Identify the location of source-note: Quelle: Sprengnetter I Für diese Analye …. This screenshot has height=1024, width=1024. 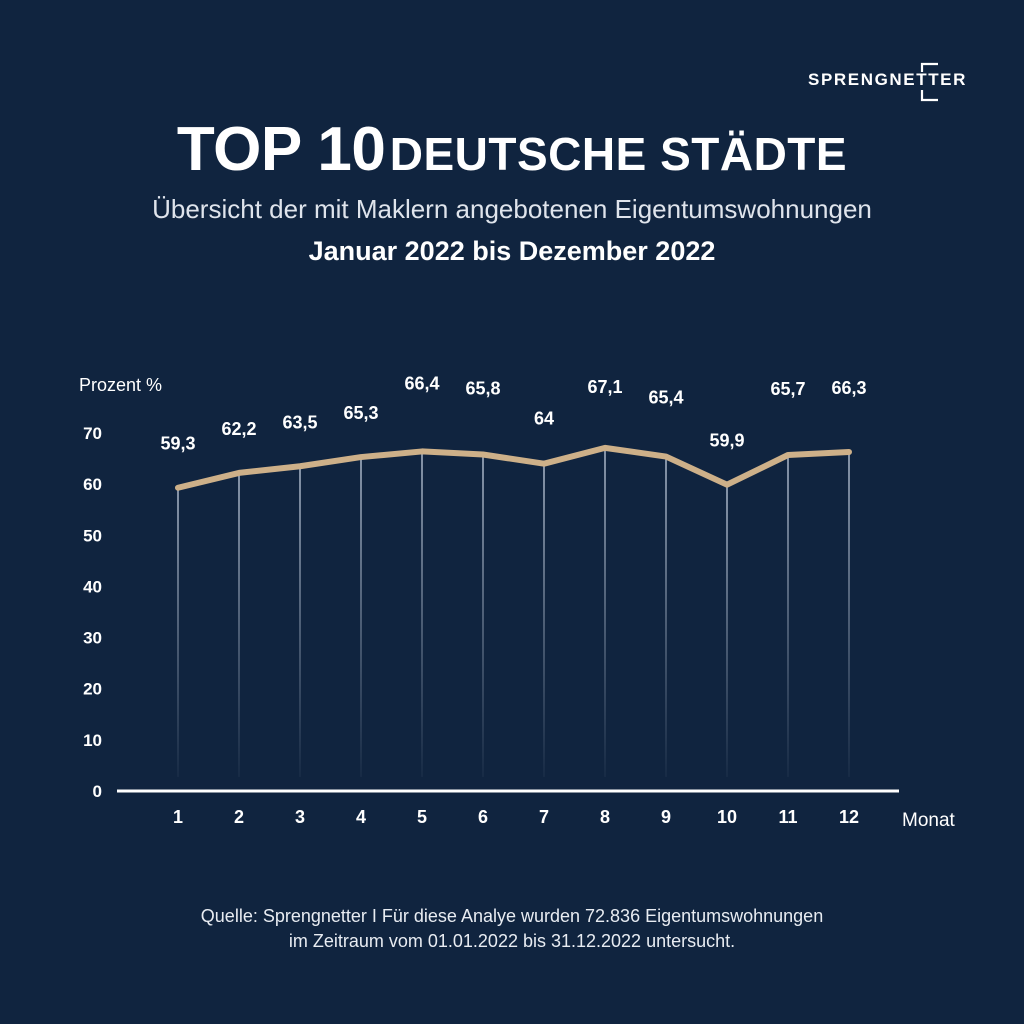
(512, 929).